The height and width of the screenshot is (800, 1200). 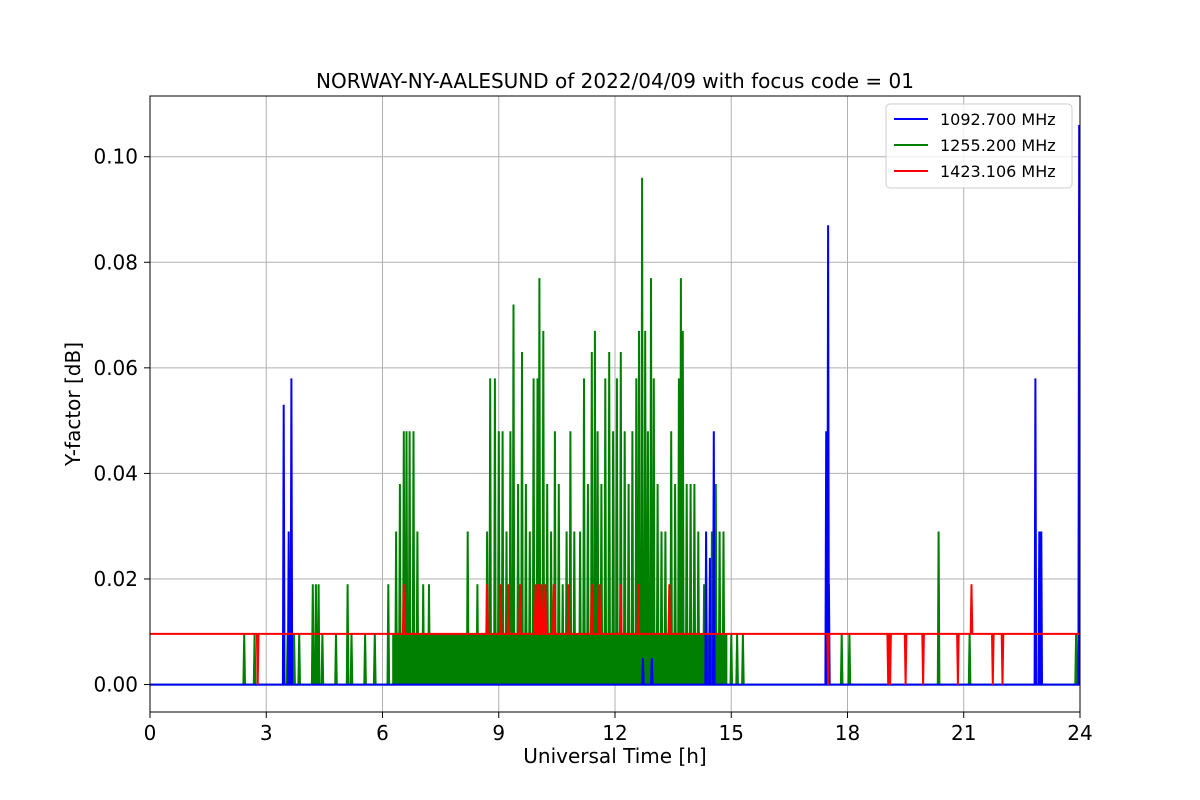 What do you see at coordinates (498, 733) in the screenshot?
I see `x-tick-label: 9` at bounding box center [498, 733].